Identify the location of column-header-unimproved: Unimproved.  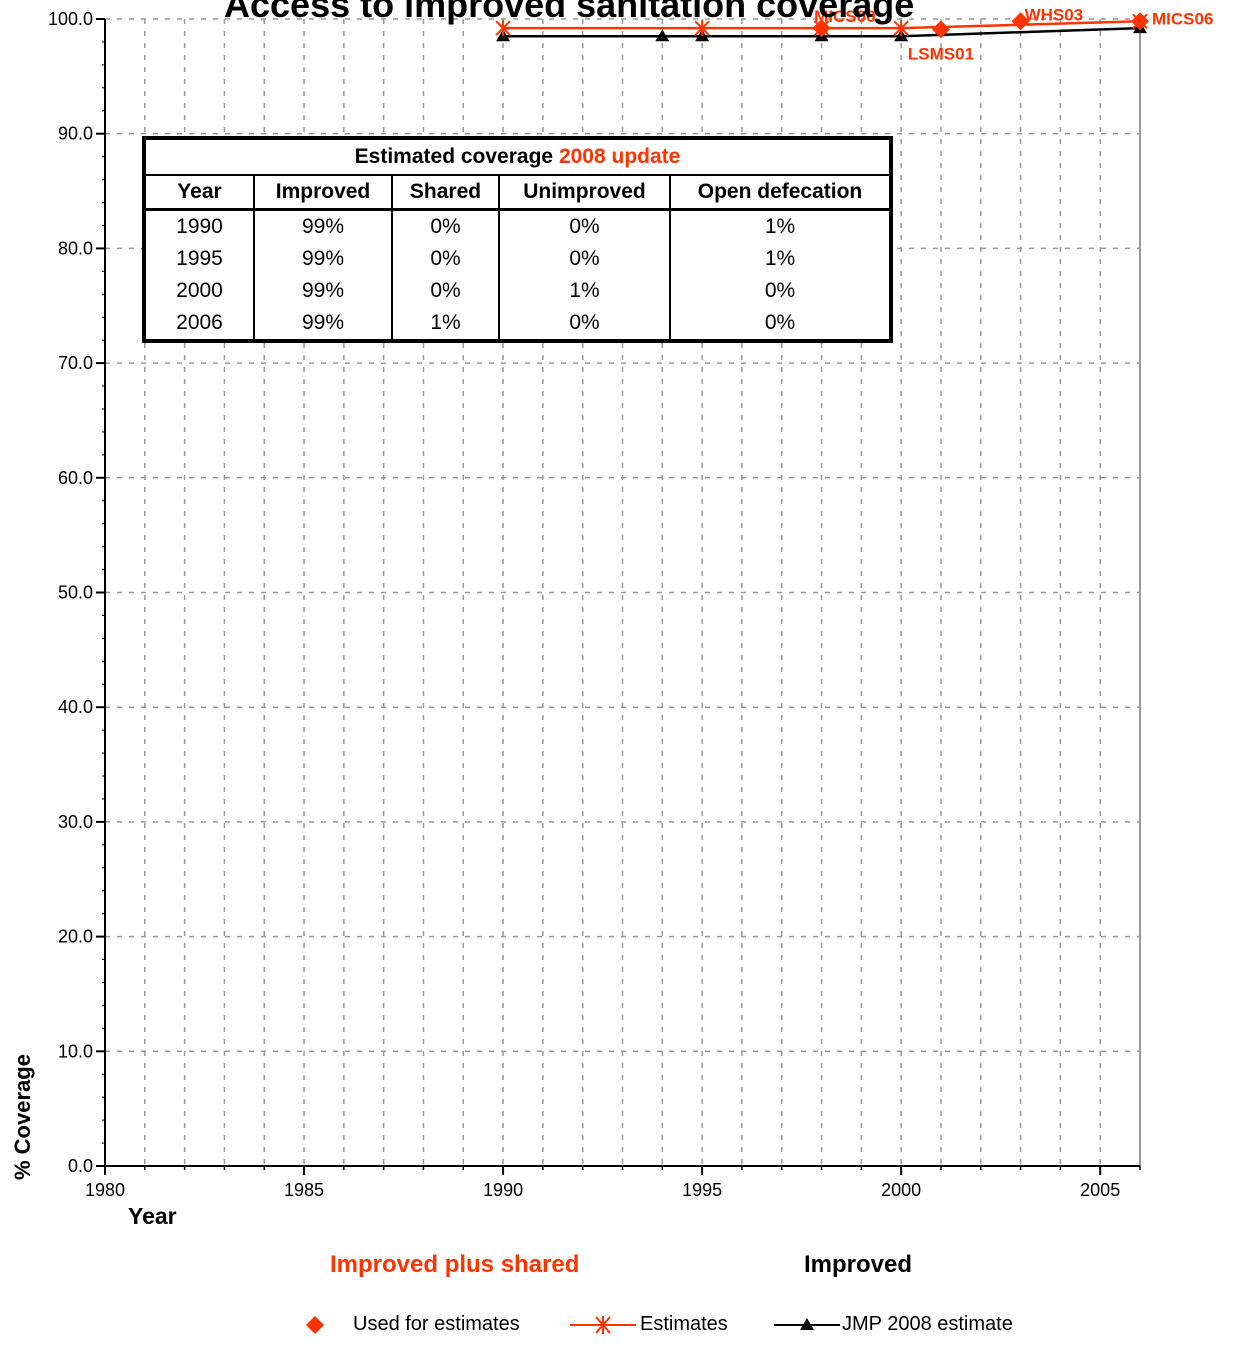
(584, 193).